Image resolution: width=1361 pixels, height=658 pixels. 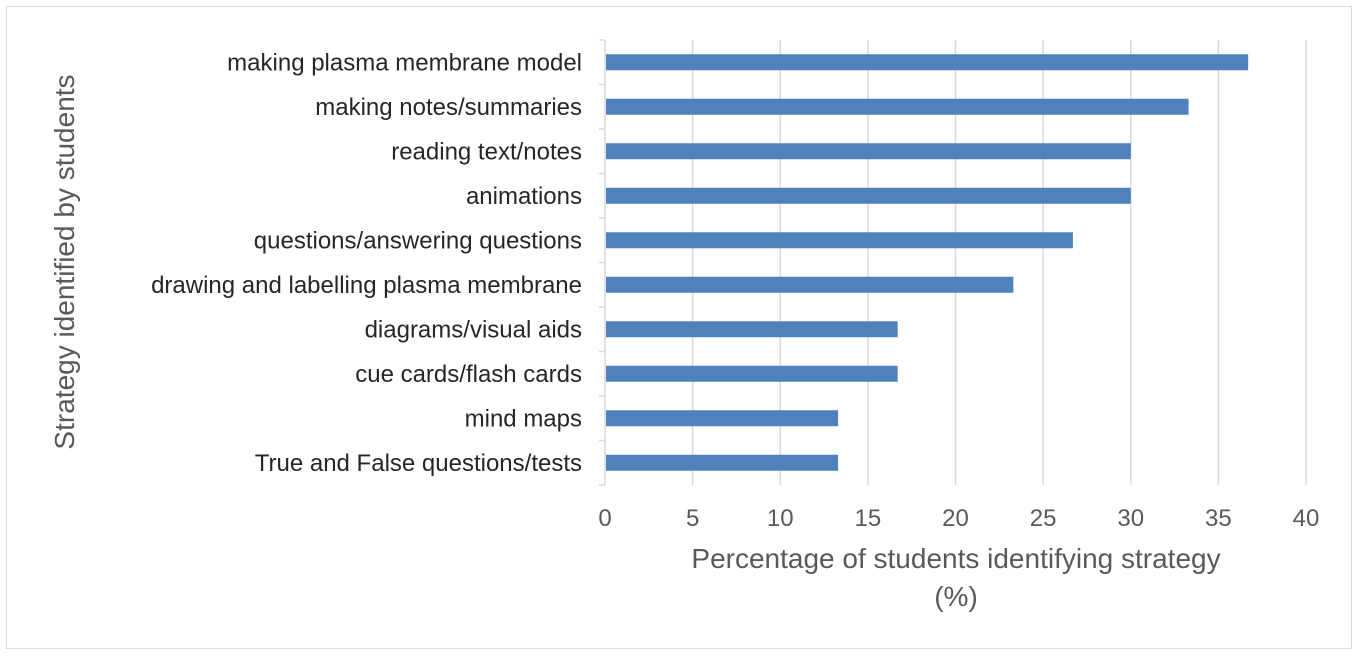 What do you see at coordinates (473, 329) in the screenshot?
I see `category-label: diagrams/visual aids` at bounding box center [473, 329].